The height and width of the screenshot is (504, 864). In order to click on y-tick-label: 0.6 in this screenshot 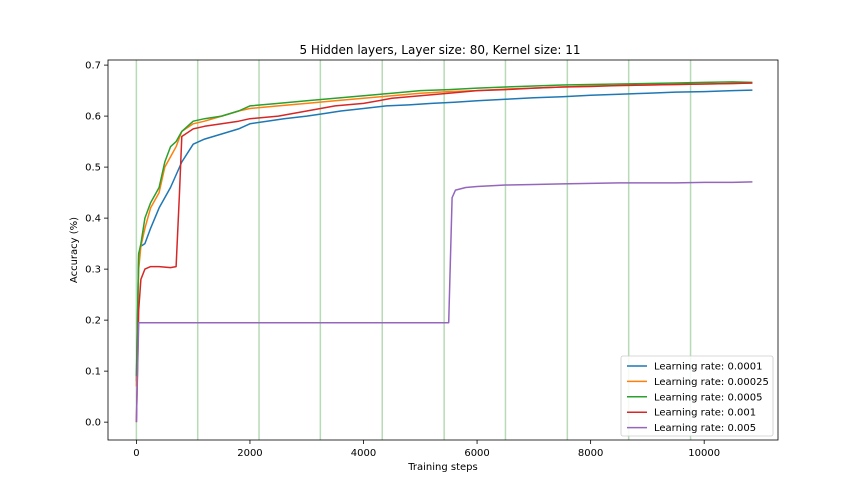, I will do `click(93, 117)`.